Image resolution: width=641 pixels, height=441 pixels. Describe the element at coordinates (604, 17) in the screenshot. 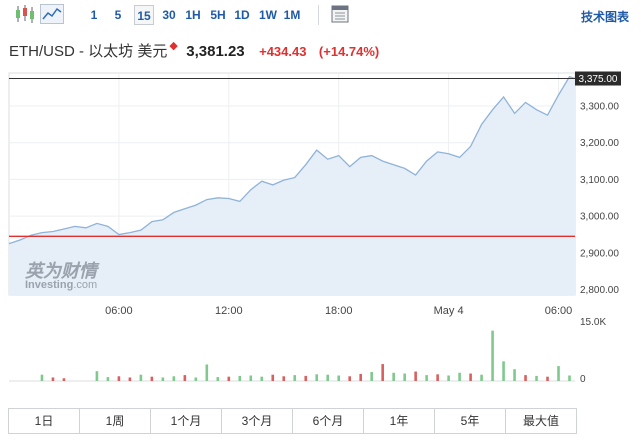

I see `tech-chart-link: 技术图表` at that location.